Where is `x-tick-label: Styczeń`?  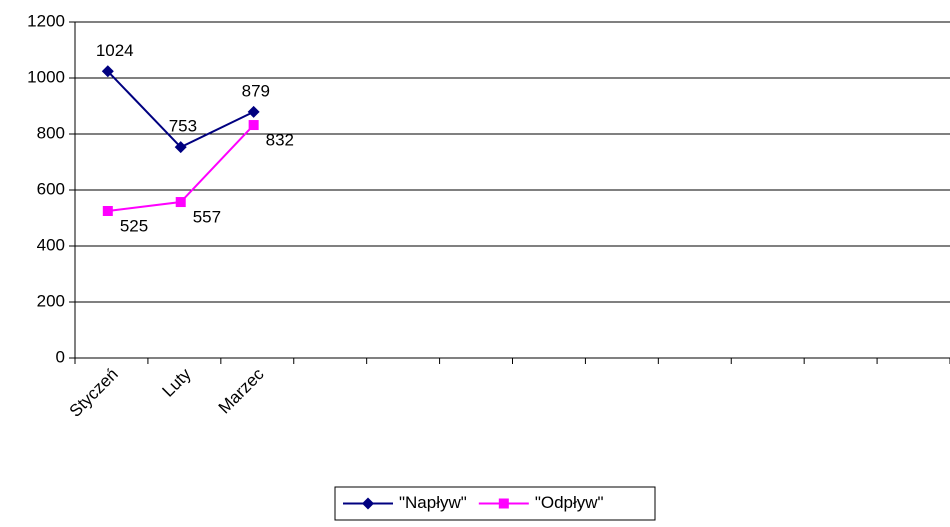
x-tick-label: Styczeń is located at coordinates (94, 393).